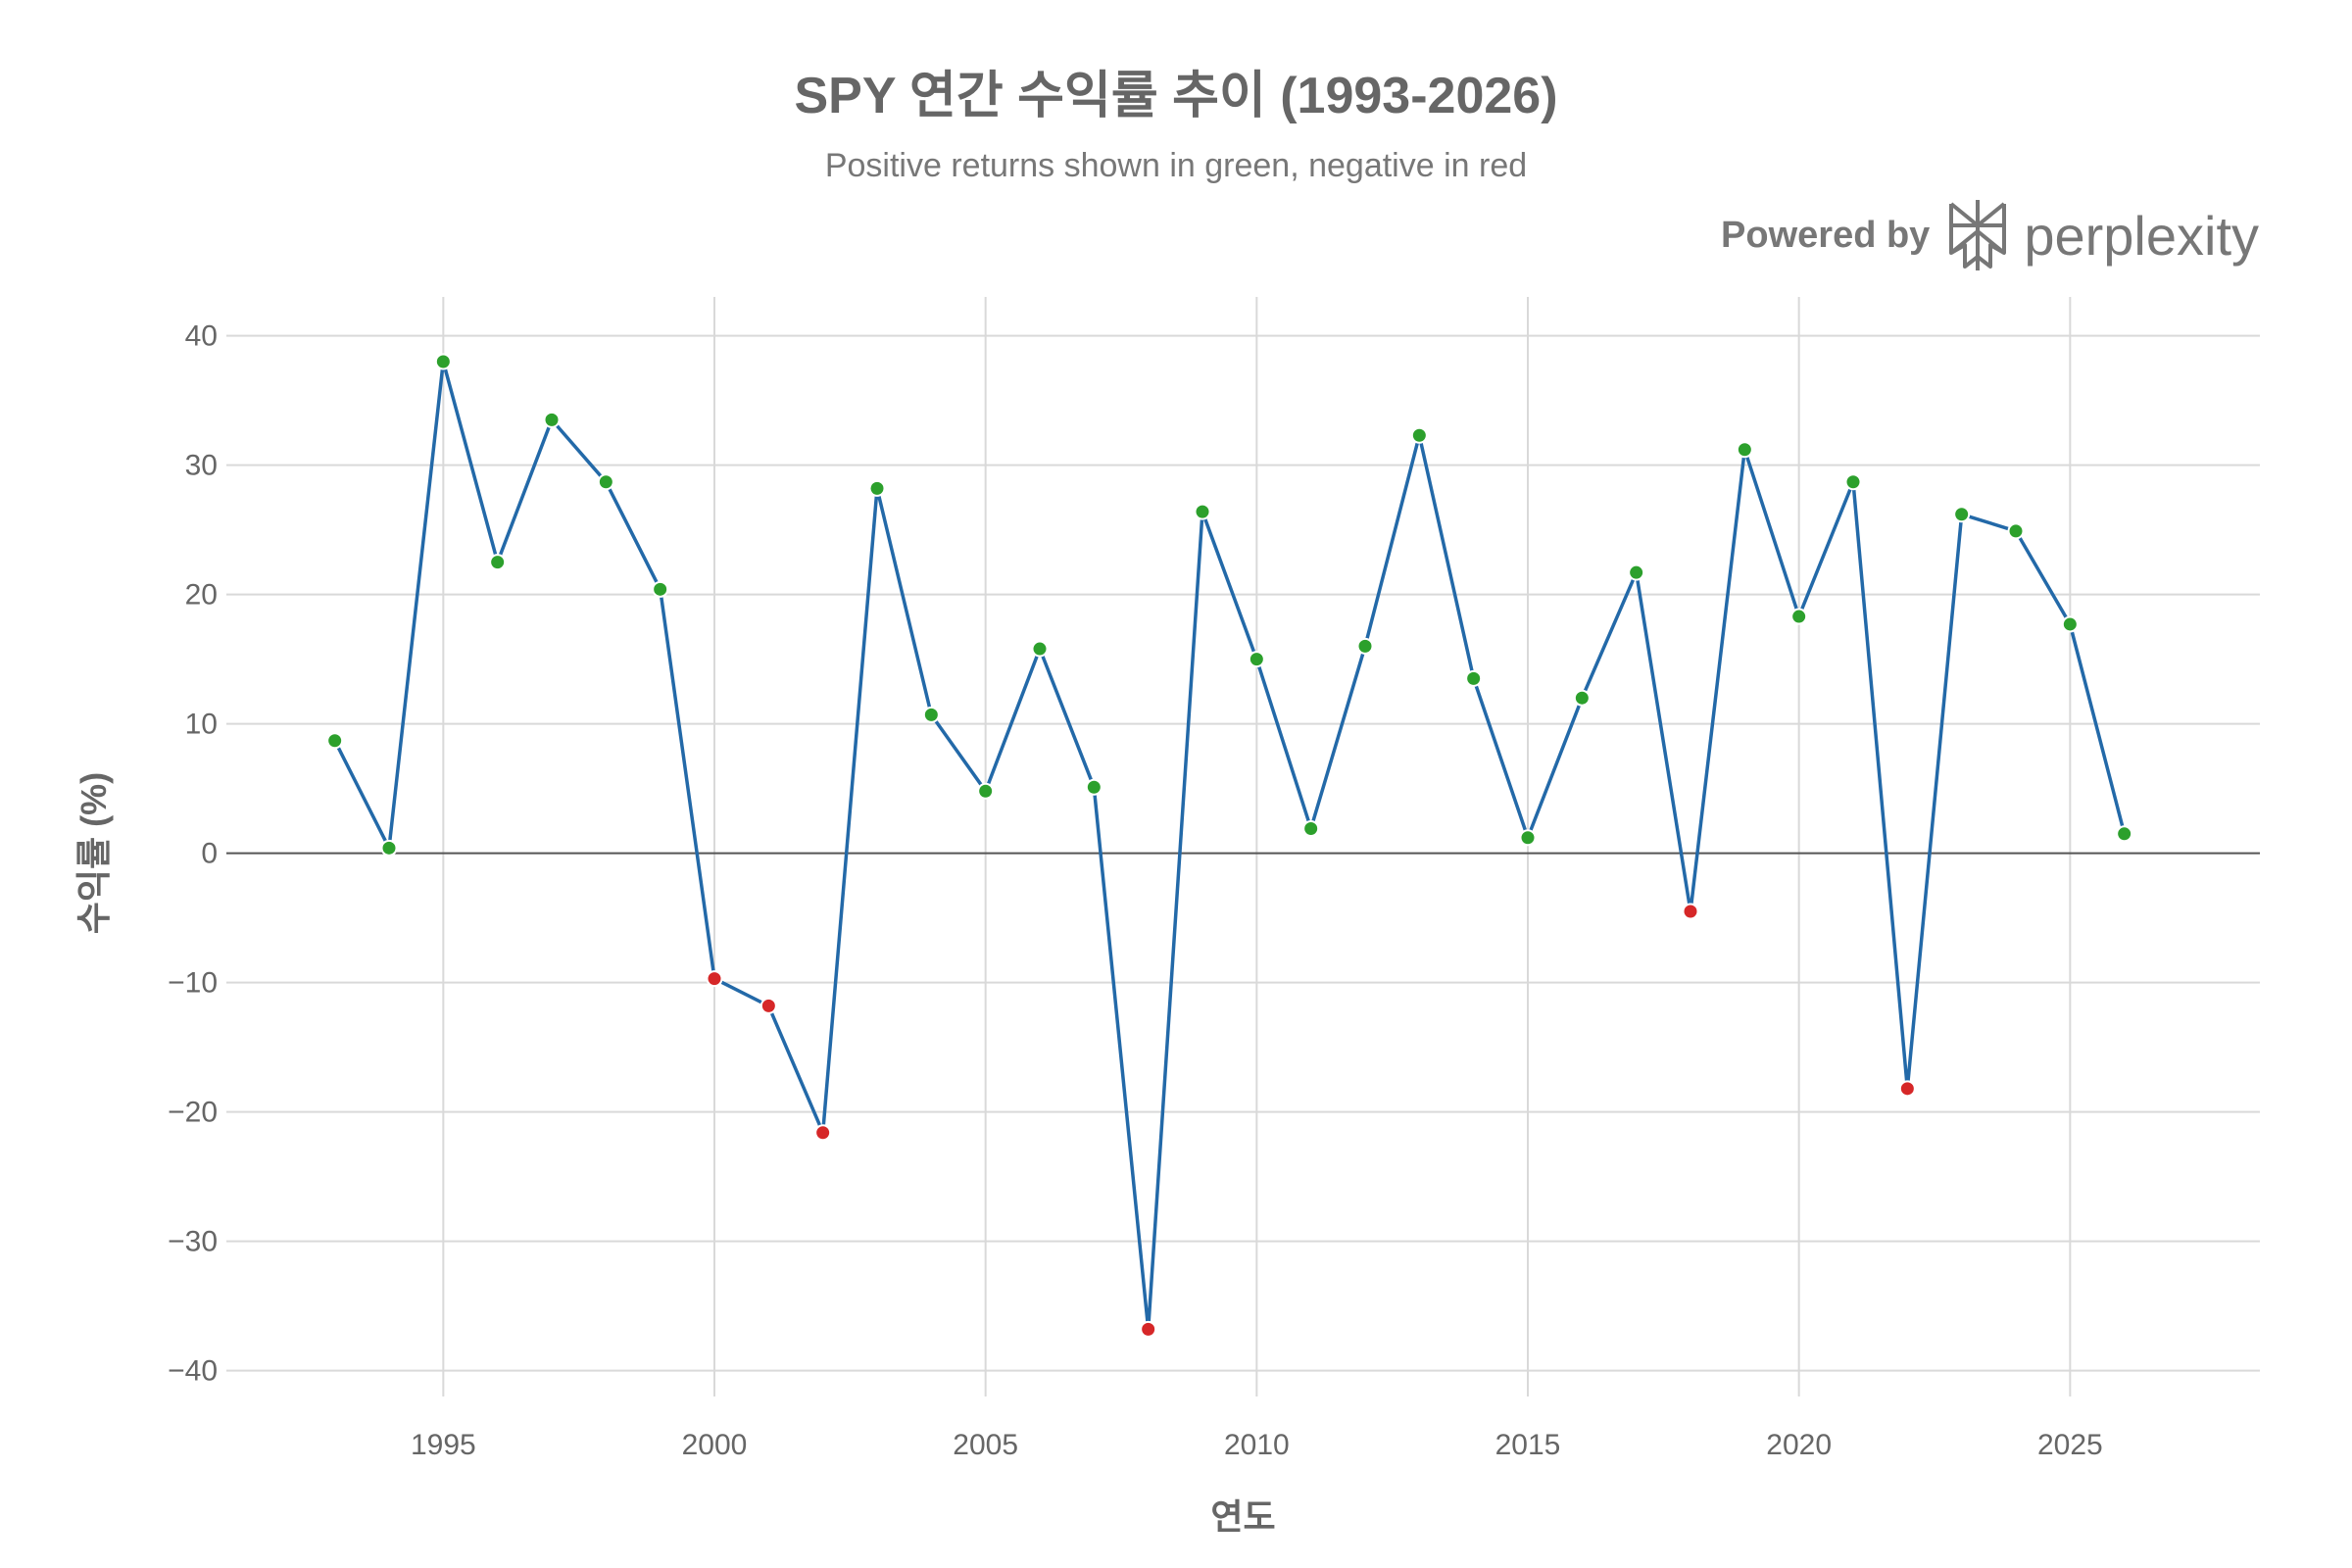 The width and height of the screenshot is (2352, 1568). I want to click on y-tick-label: 20, so click(201, 595).